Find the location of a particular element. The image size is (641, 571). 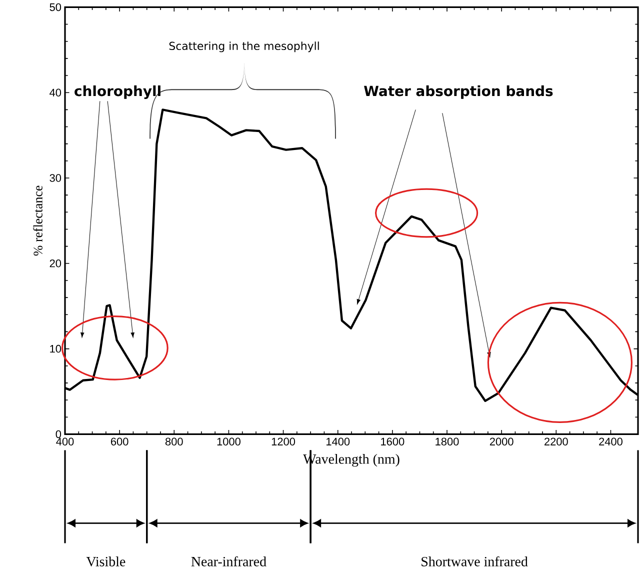

x-tick-label: 1800 is located at coordinates (447, 442).